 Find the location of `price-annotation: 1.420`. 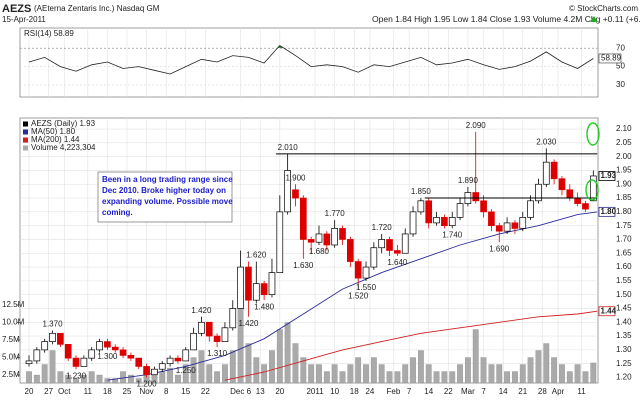

price-annotation: 1.420 is located at coordinates (248, 323).